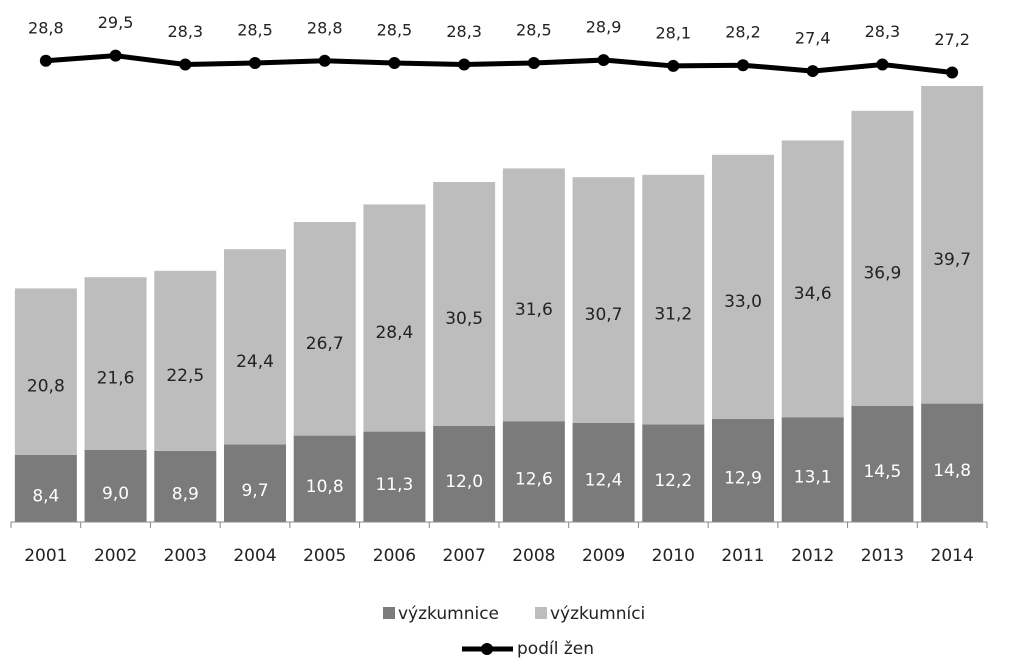 The image size is (1012, 661). I want to click on data-label: 12,6, so click(534, 480).